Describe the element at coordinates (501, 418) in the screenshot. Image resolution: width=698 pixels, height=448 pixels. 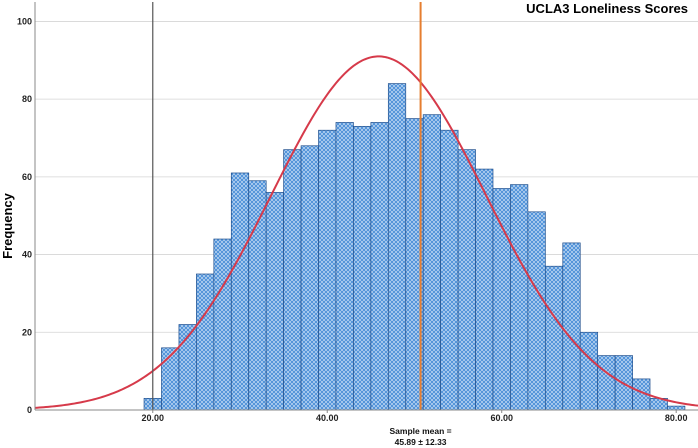
I see `x-tick-label-2: 60.00` at that location.